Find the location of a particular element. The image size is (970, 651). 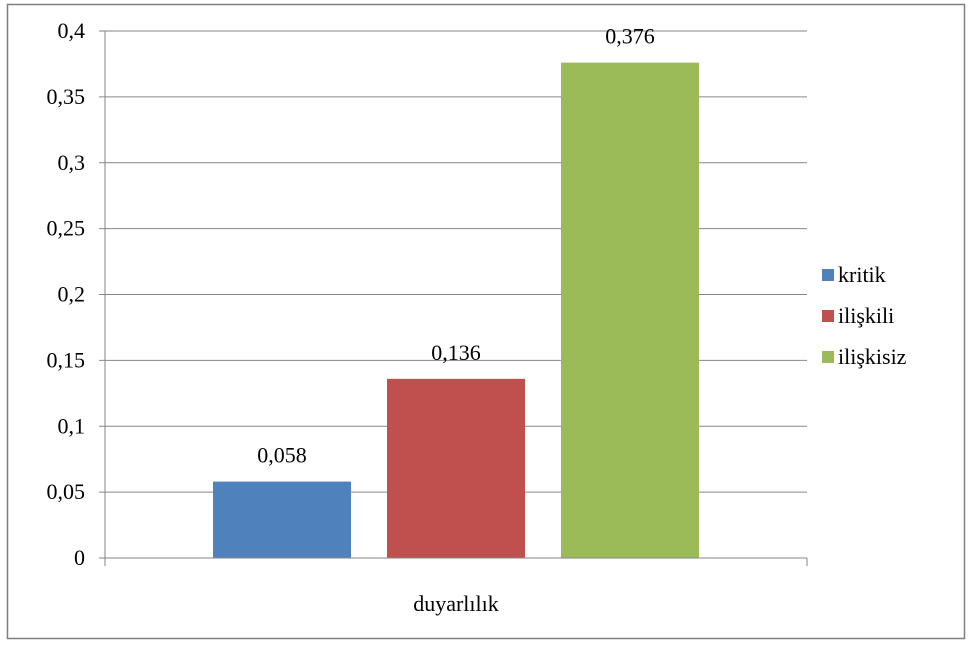

y-tick-label: 0,1 is located at coordinates (72, 425).